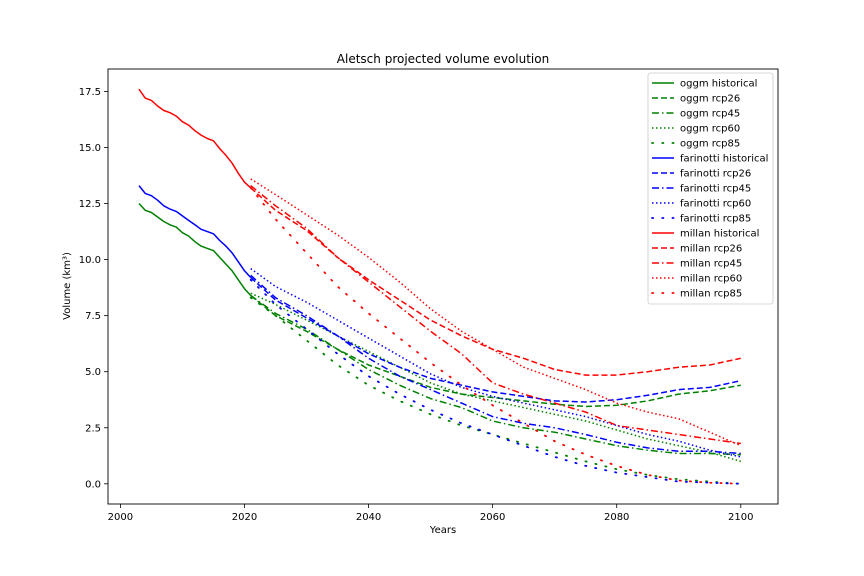 Image resolution: width=864 pixels, height=576 pixels. What do you see at coordinates (710, 99) in the screenshot?
I see `legend-label: oggm rcp26` at bounding box center [710, 99].